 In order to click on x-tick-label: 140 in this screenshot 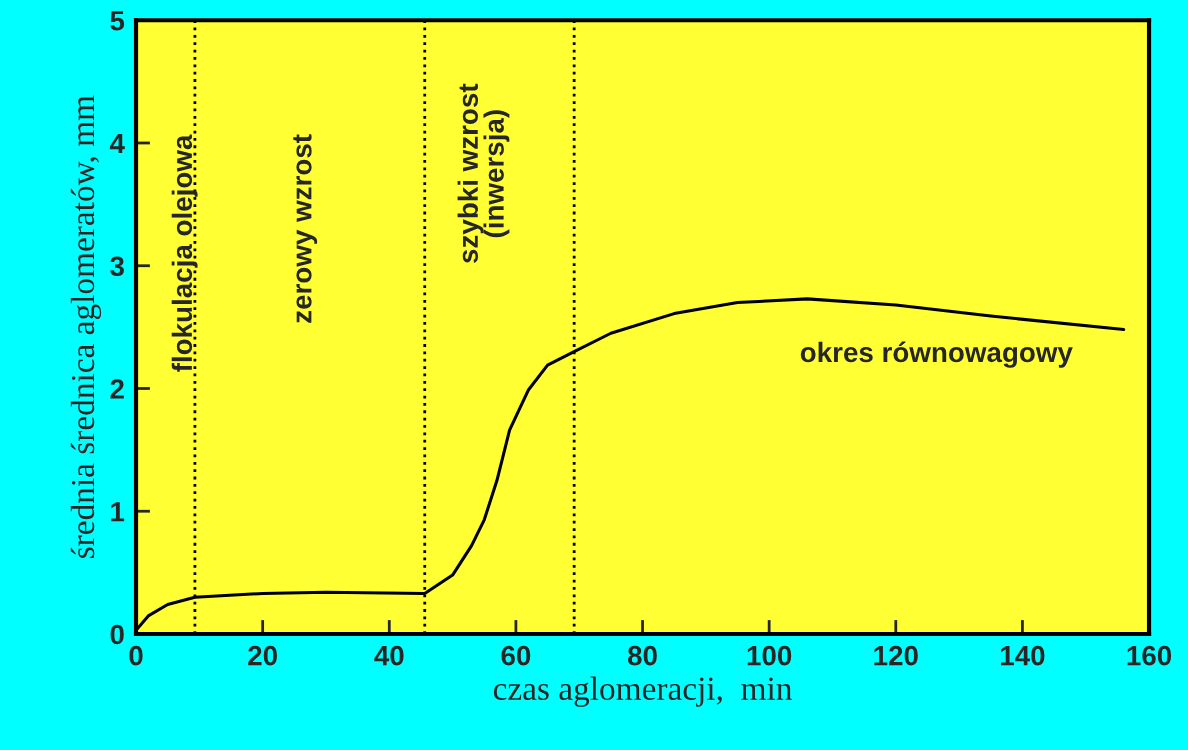, I will do `click(1022, 655)`.